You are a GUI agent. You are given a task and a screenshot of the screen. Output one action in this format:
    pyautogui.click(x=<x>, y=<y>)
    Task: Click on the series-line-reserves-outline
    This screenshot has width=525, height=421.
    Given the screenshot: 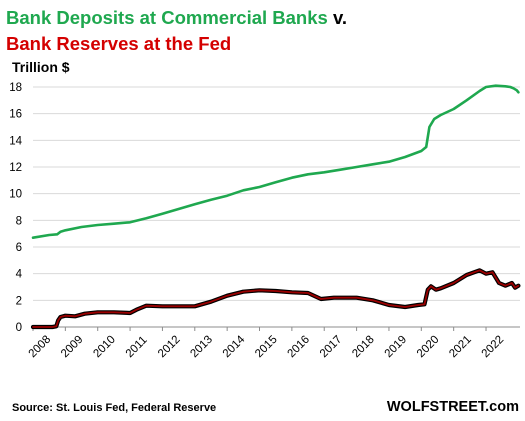 What is the action you would take?
    pyautogui.click(x=275, y=299)
    